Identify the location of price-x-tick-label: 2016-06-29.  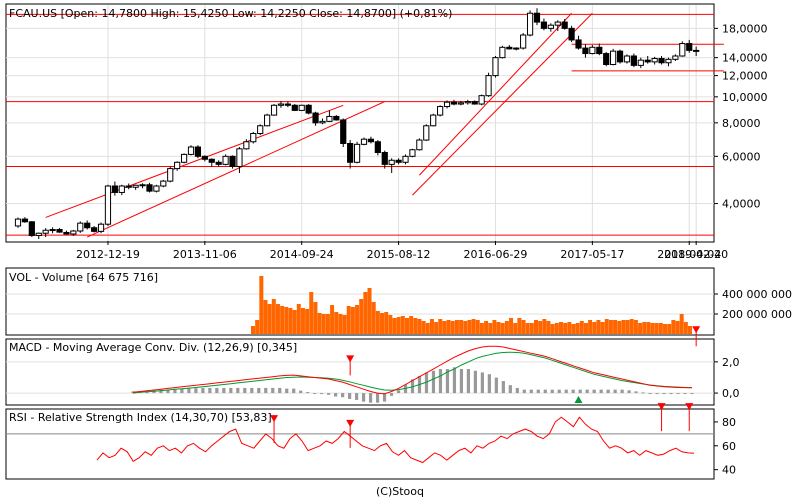
(496, 254).